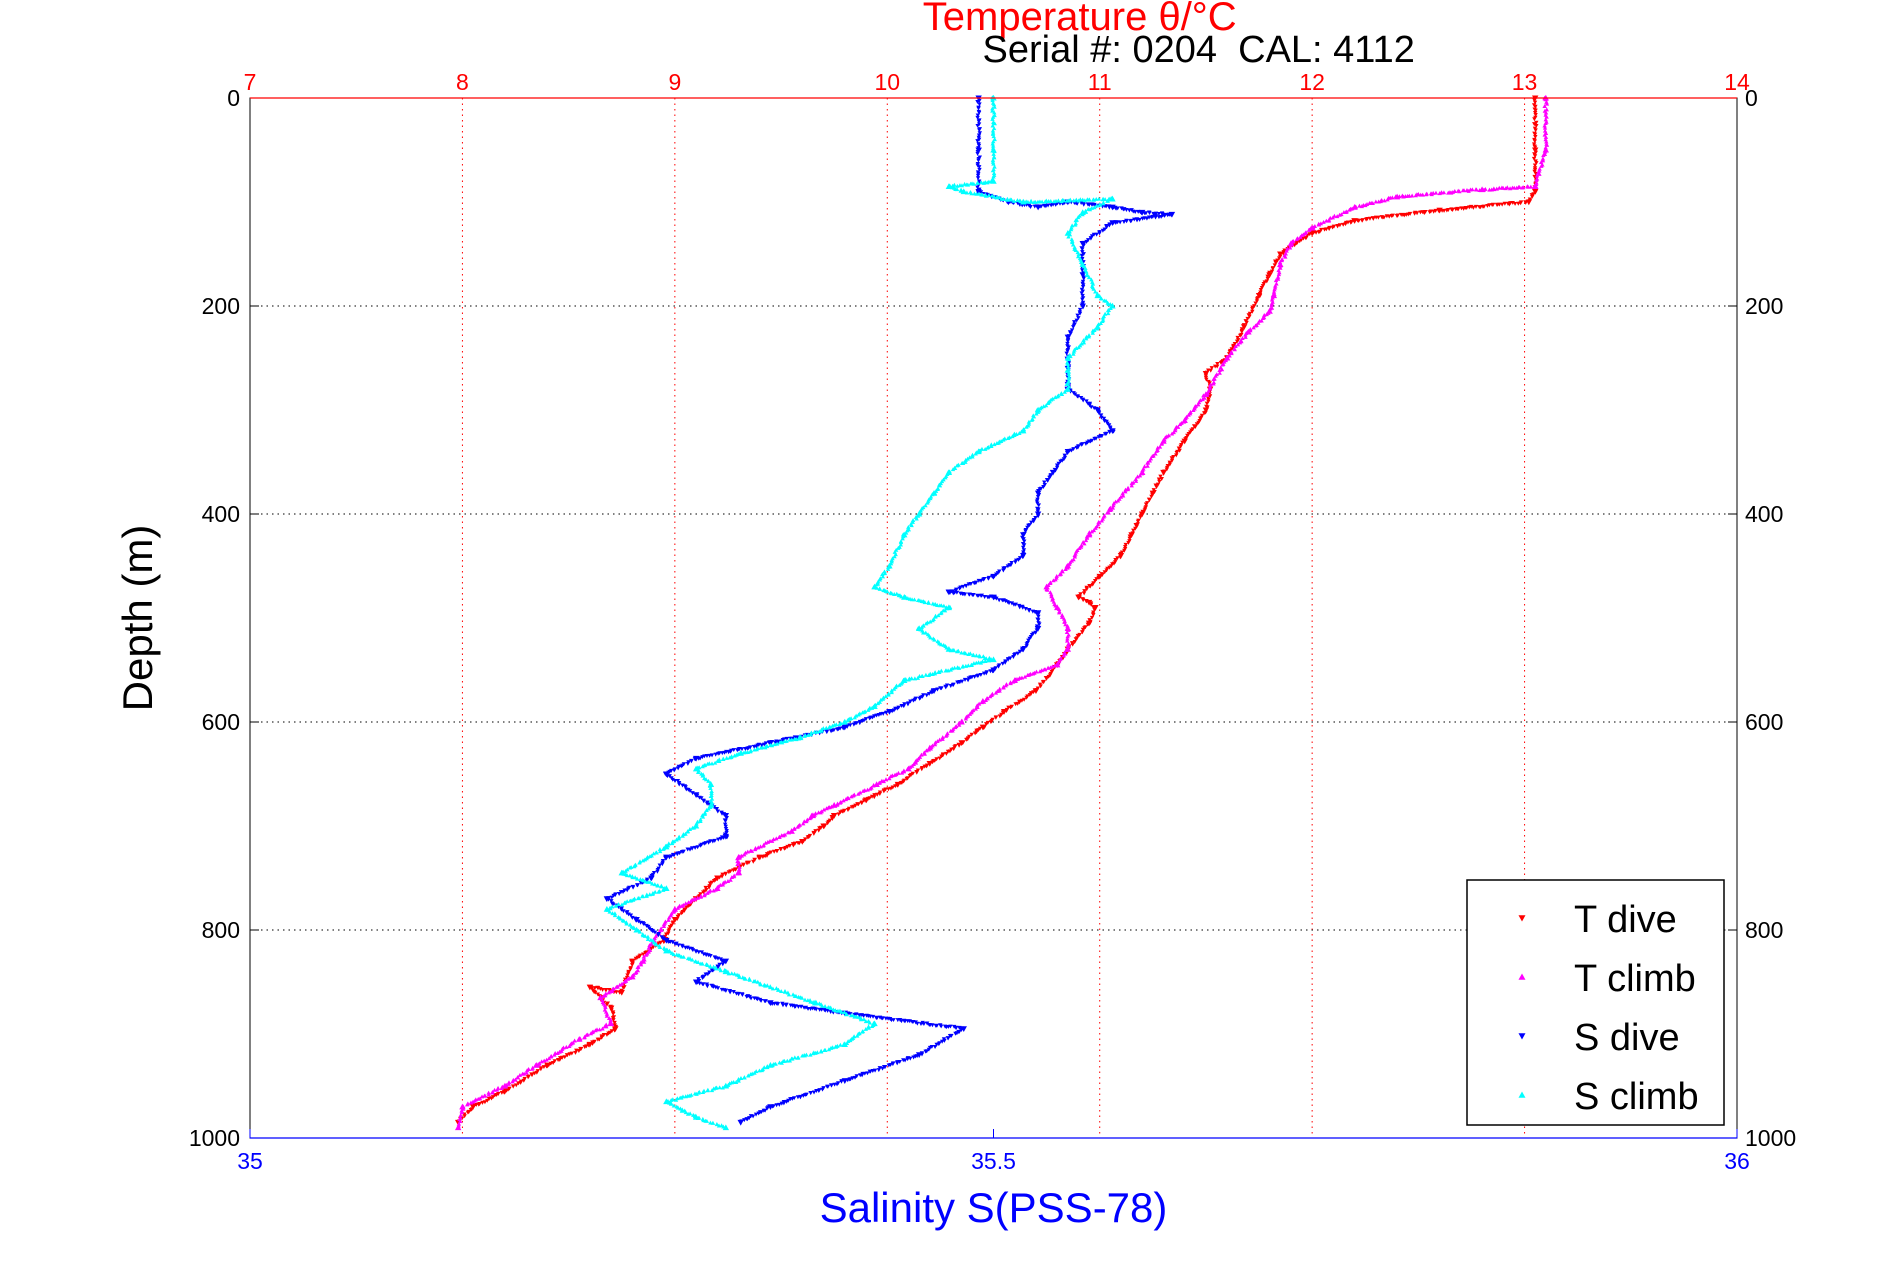 The image size is (1891, 1262). What do you see at coordinates (1636, 1097) in the screenshot?
I see `legend-label: S climb` at bounding box center [1636, 1097].